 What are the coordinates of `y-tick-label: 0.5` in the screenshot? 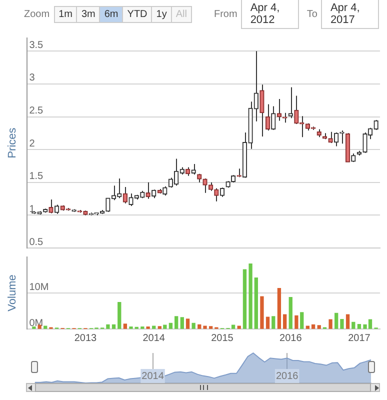 It's located at (36, 242).